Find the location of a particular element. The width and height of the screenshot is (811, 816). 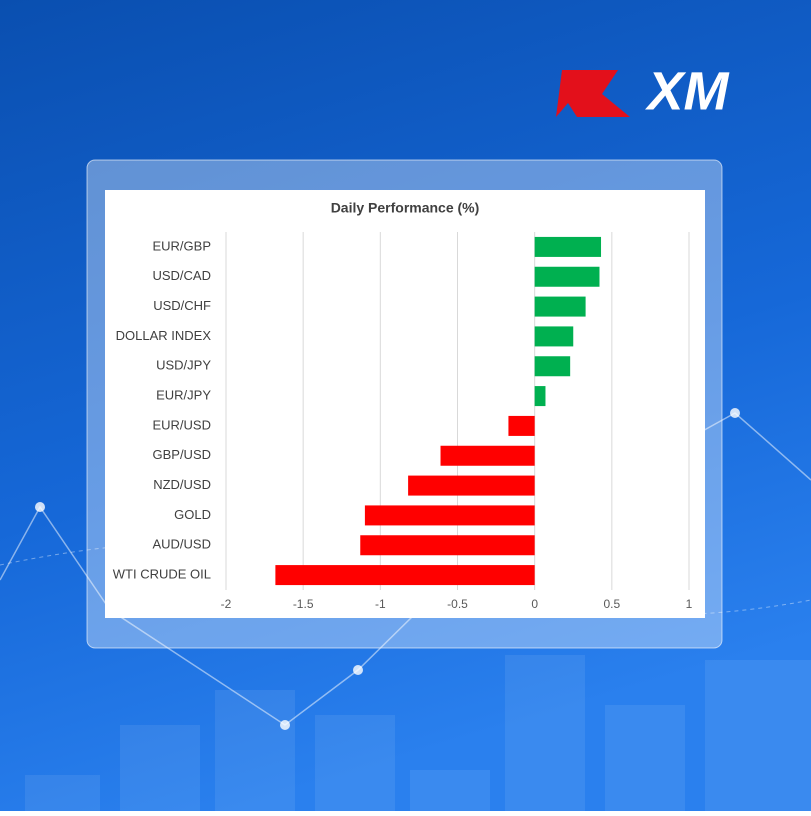

x-tick-label: -0.5 is located at coordinates (457, 604).